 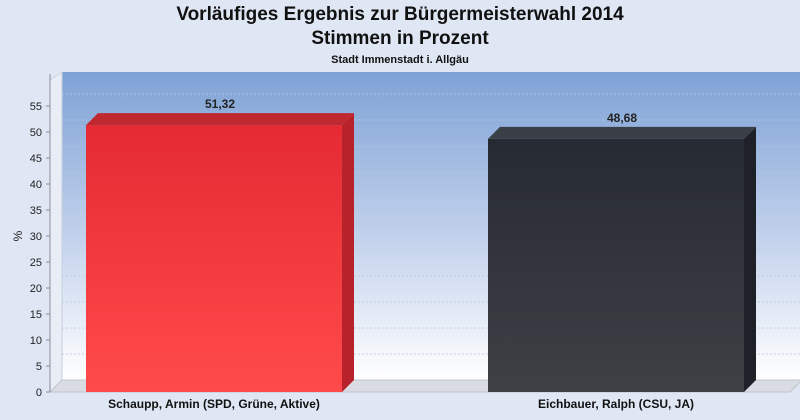 What do you see at coordinates (36, 133) in the screenshot?
I see `y-tick-label: 50` at bounding box center [36, 133].